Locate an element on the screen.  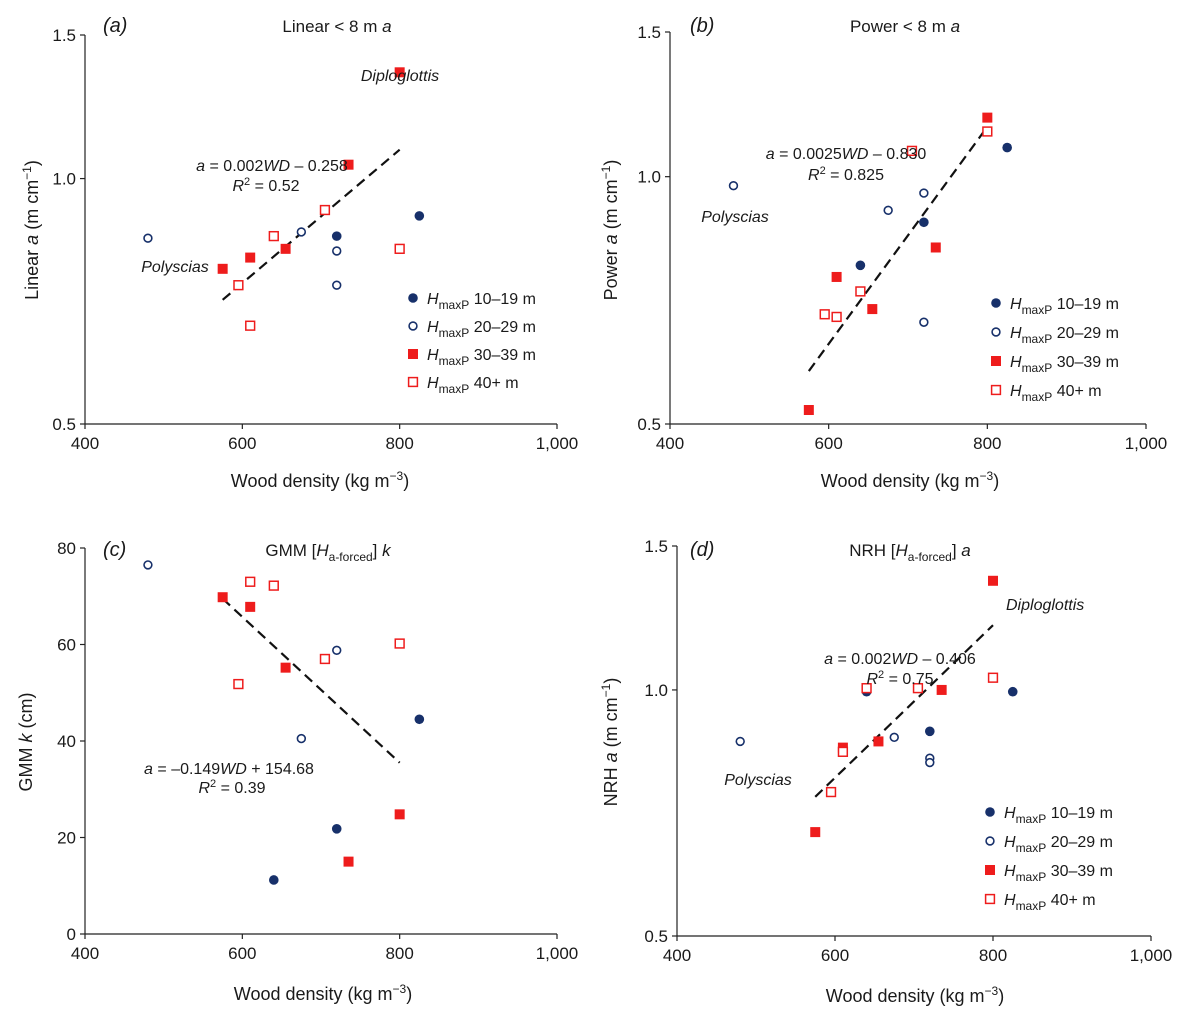
panel-a-label: (a) is located at coordinates (115, 26).